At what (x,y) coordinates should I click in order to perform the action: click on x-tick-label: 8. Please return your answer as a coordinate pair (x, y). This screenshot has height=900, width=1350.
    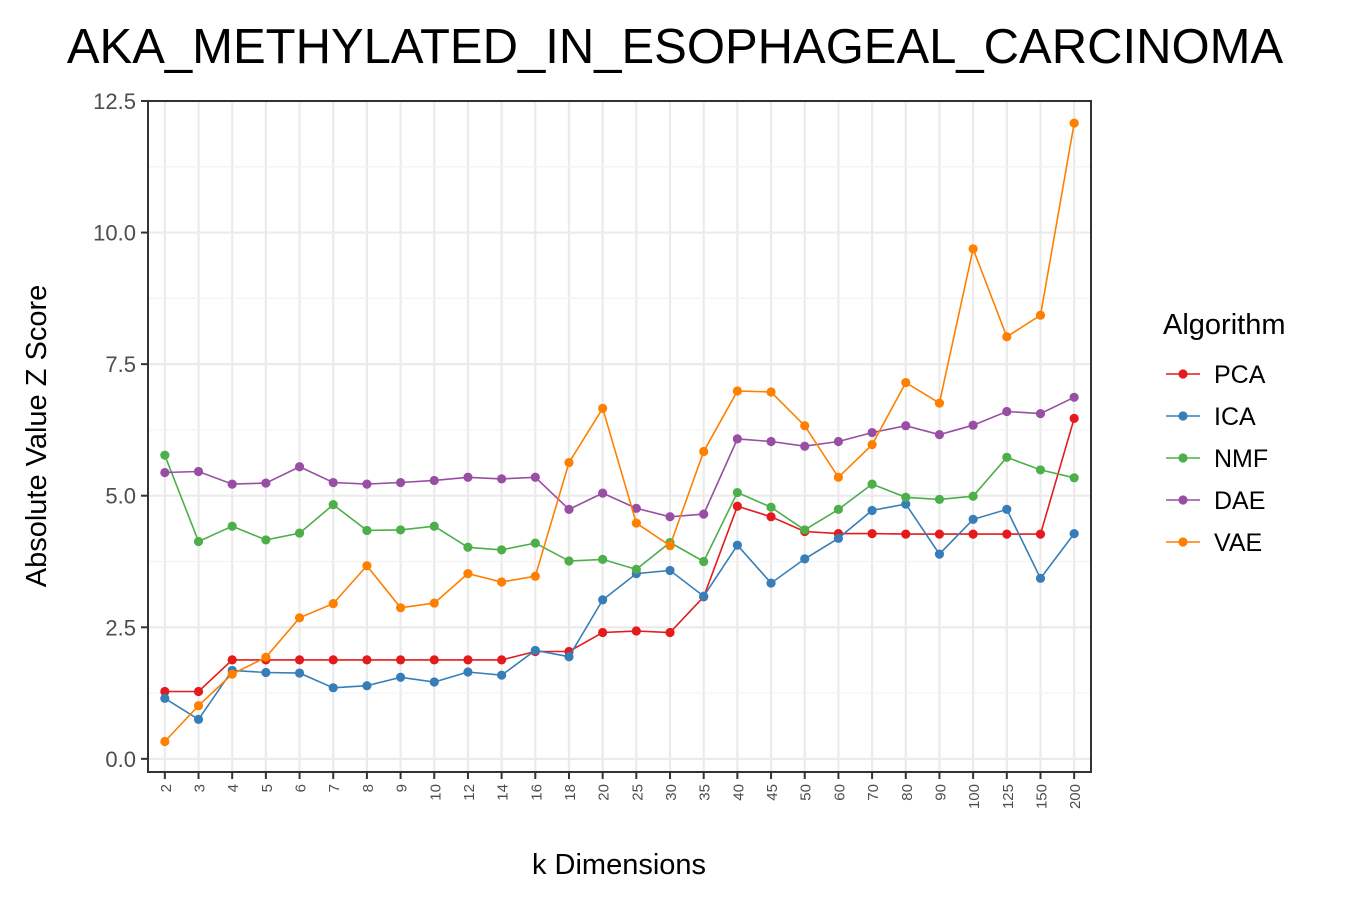
    Looking at the image, I should click on (368, 788).